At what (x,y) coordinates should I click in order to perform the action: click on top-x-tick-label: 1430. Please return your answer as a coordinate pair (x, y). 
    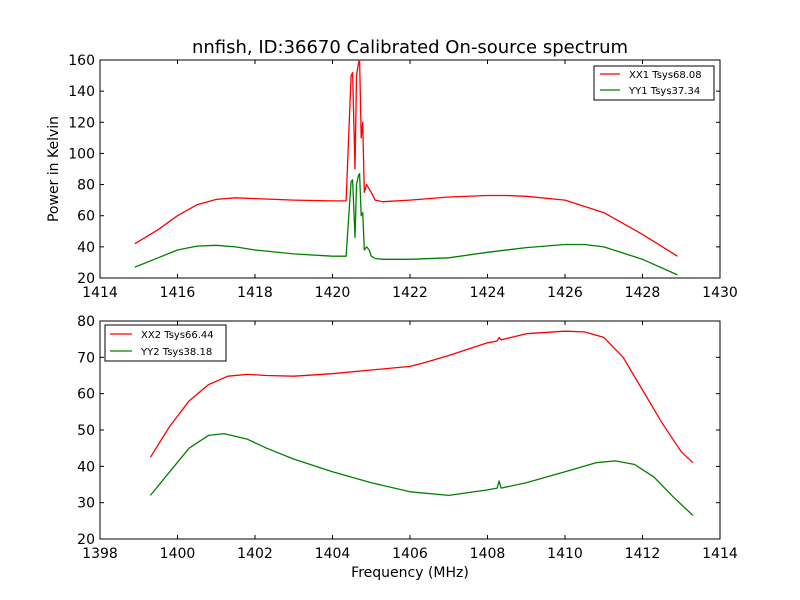
    Looking at the image, I should click on (720, 293).